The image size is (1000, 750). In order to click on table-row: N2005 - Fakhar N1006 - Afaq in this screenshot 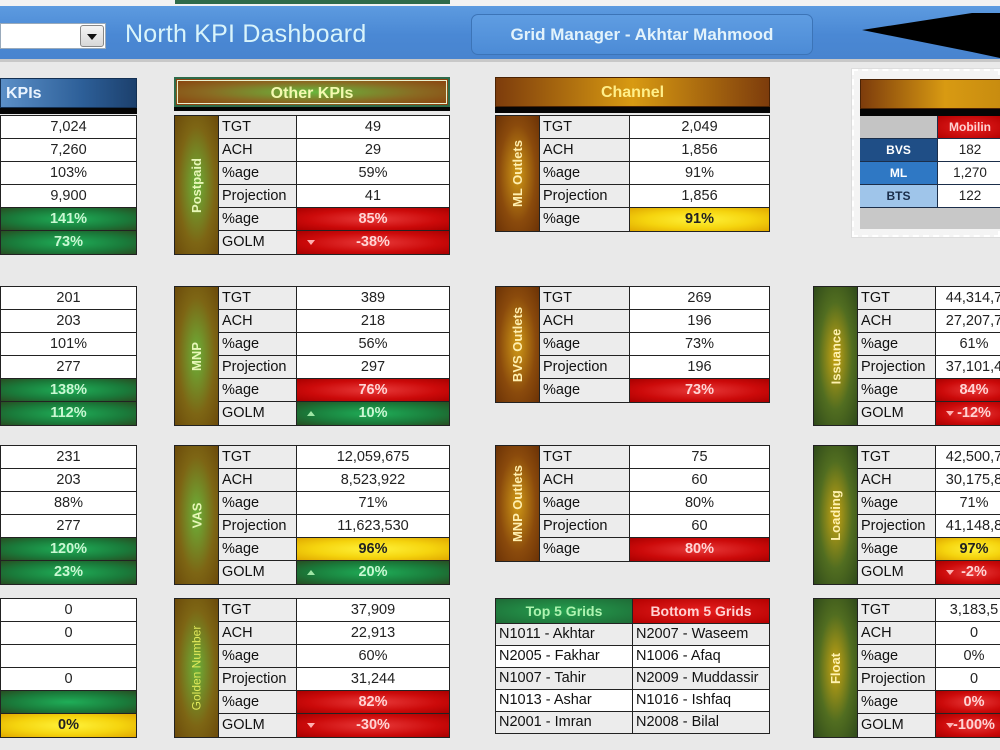, I will do `click(632, 656)`.